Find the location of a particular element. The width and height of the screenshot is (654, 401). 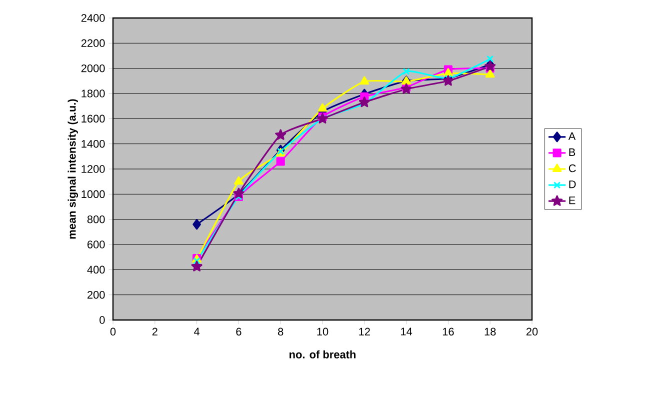

x-axis-title: no. of breath is located at coordinates (323, 354).